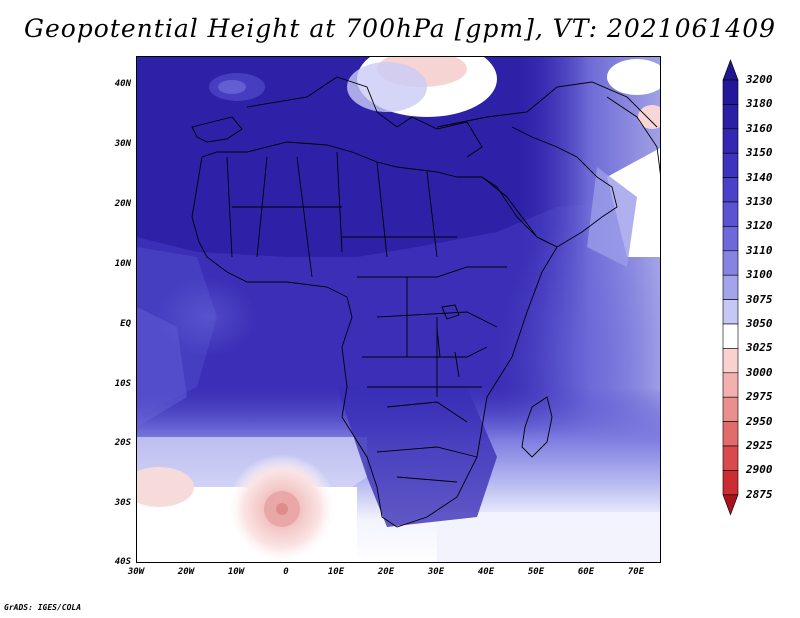 This screenshot has width=800, height=618. I want to click on lon-label: 50E, so click(536, 572).